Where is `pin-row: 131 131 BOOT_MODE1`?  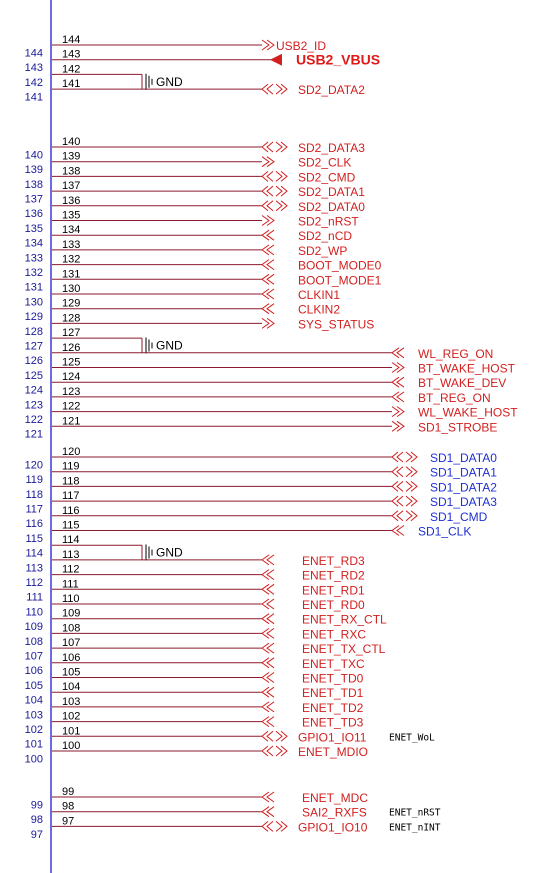 pin-row: 131 131 BOOT_MODE1 is located at coordinates (203, 280).